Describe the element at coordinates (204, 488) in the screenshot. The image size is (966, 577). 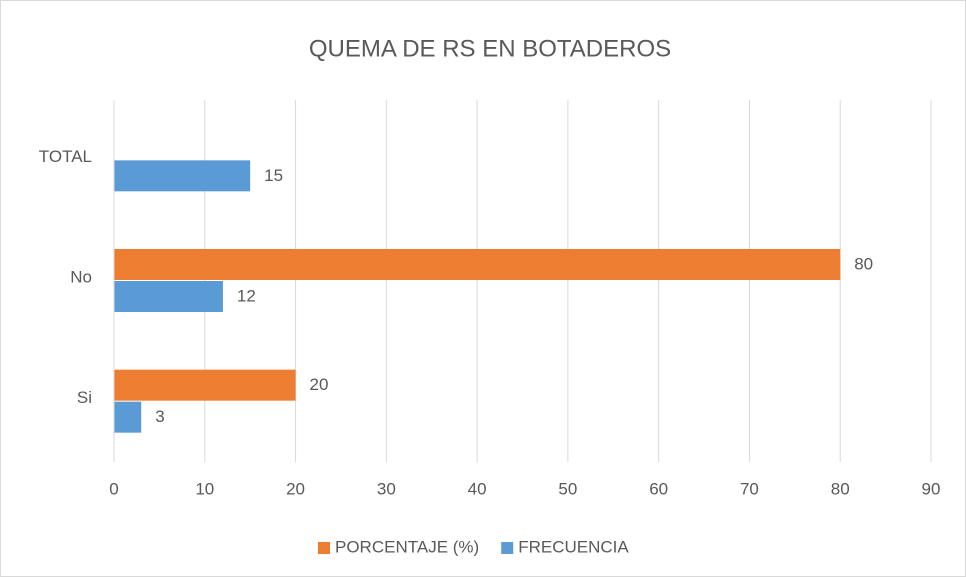
I see `x-tick-label: 10` at that location.